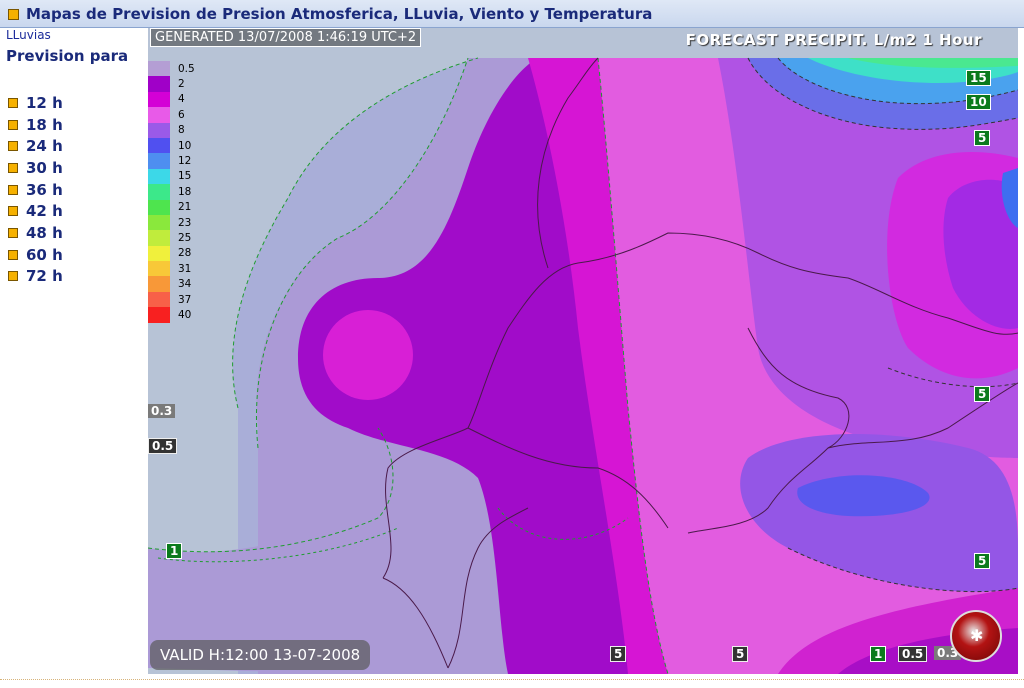 Image resolution: width=1024 pixels, height=688 pixels. What do you see at coordinates (185, 284) in the screenshot?
I see `legend-value: 34` at bounding box center [185, 284].